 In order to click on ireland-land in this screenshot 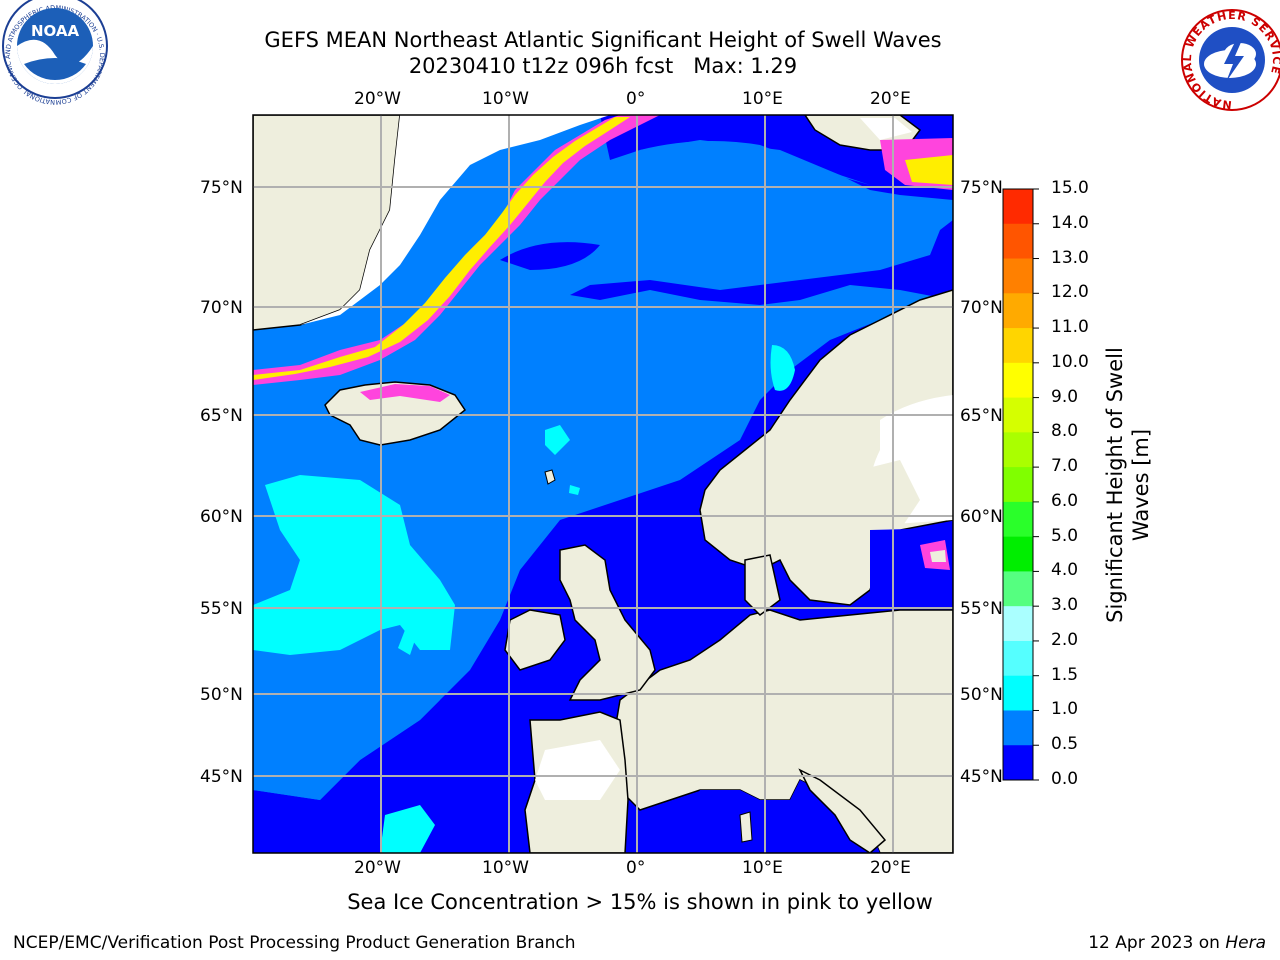, I will do `click(535, 640)`.